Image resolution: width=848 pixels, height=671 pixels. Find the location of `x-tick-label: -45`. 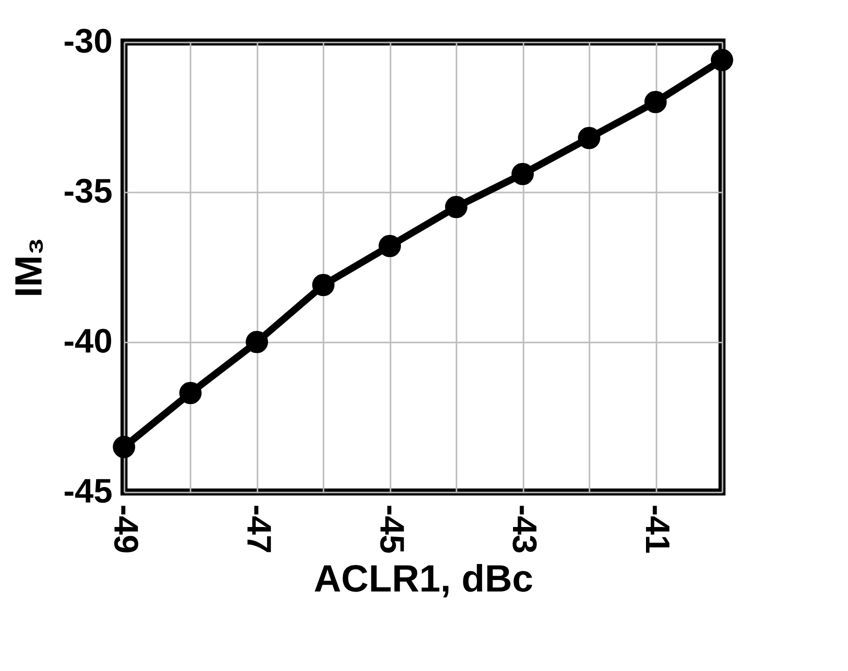

x-tick-label: -45 is located at coordinates (391, 529).